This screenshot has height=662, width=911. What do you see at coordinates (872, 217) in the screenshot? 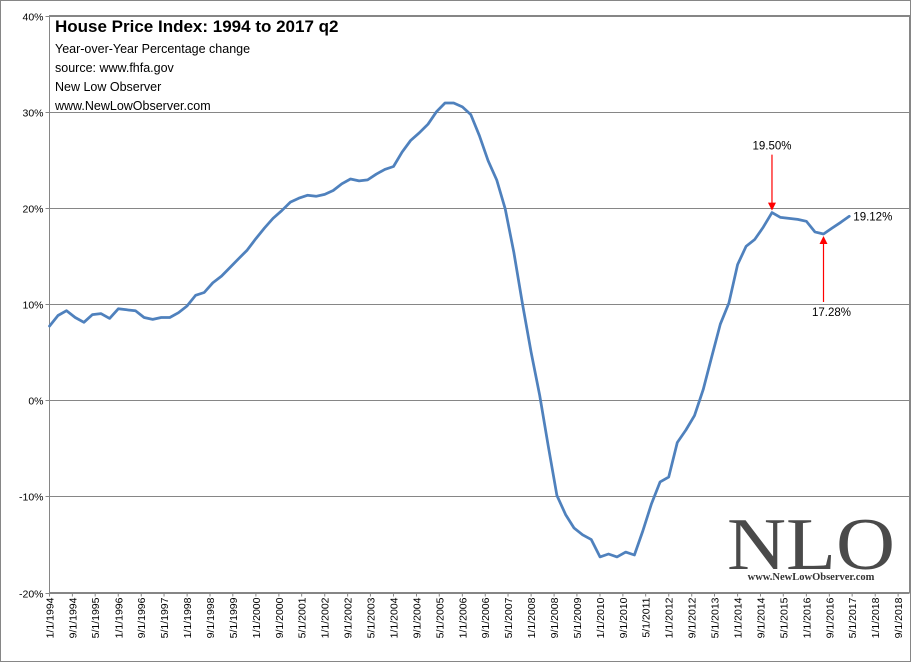
I see `annotation-label: 19.12%` at bounding box center [872, 217].